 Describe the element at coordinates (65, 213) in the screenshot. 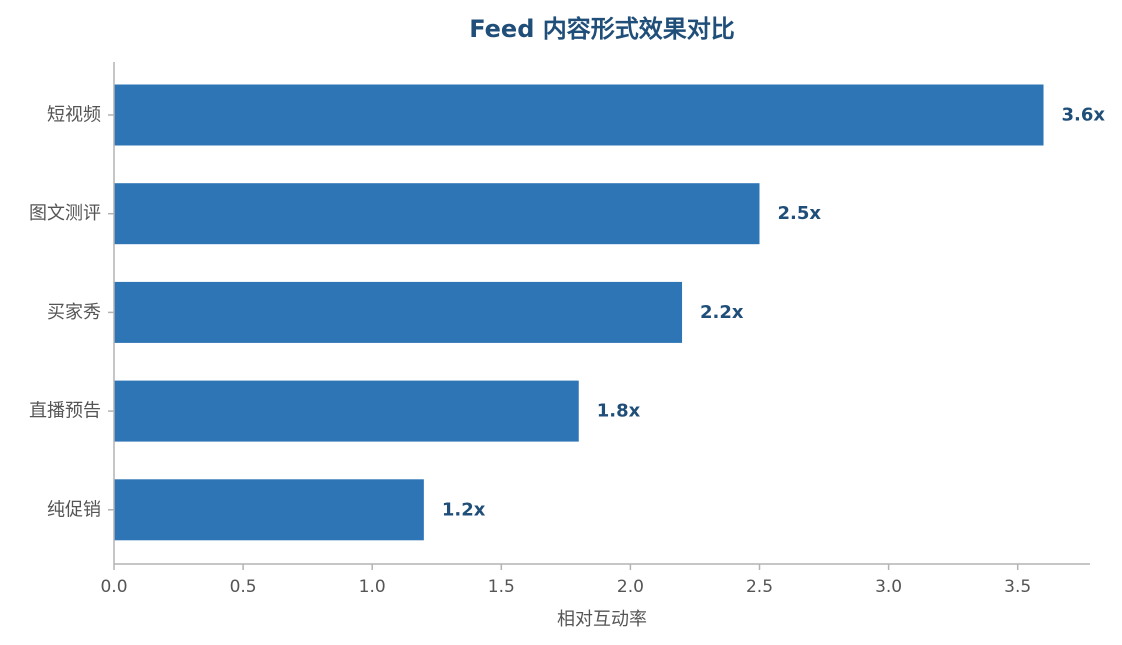

I see `category-label: 图文测评` at that location.